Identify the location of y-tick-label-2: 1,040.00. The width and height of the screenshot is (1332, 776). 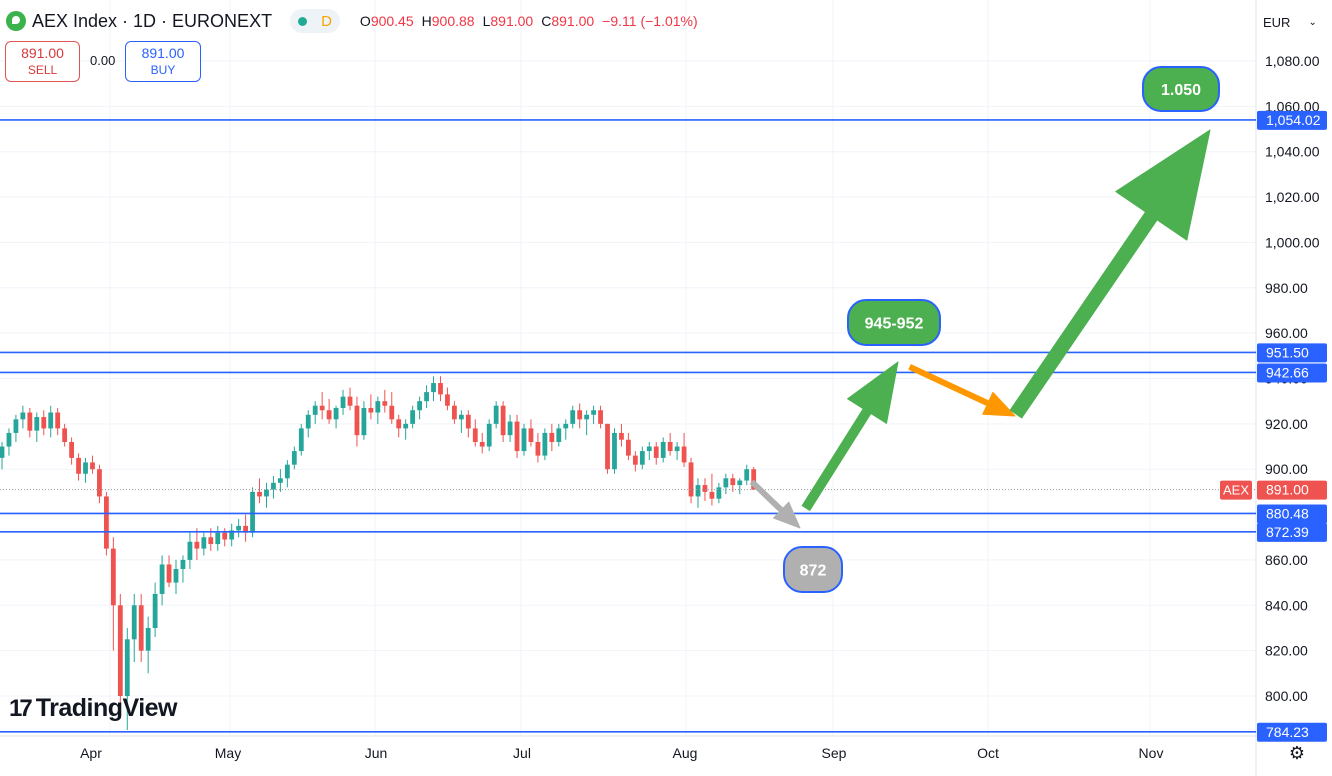
(1292, 152).